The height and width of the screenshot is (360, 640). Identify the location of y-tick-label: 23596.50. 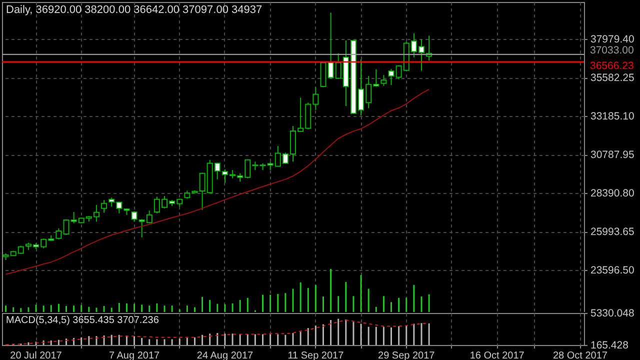
(612, 270).